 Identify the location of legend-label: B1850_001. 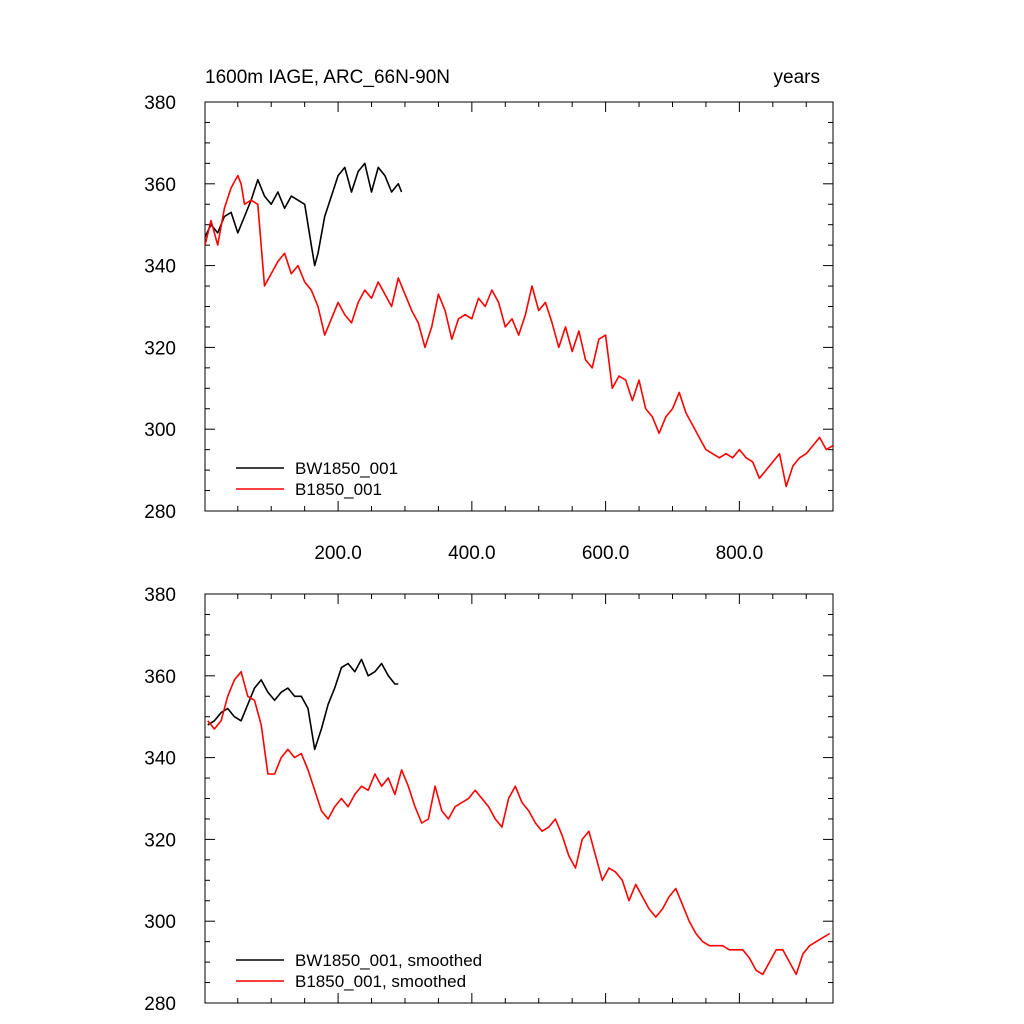
(338, 489).